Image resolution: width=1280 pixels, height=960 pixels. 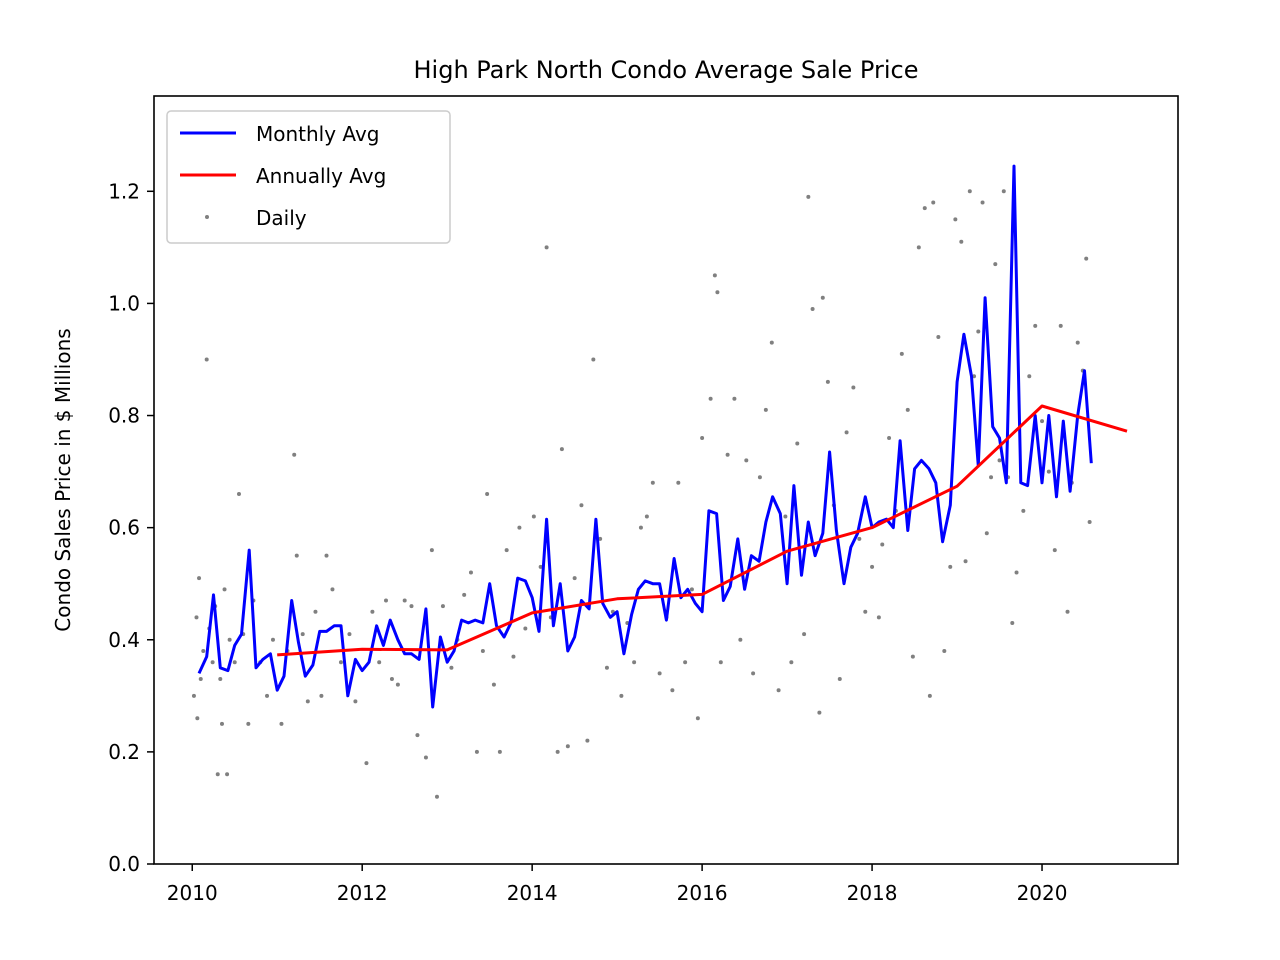 I want to click on chart-title: High Park North Condo Average Sale Price, so click(x=666, y=70).